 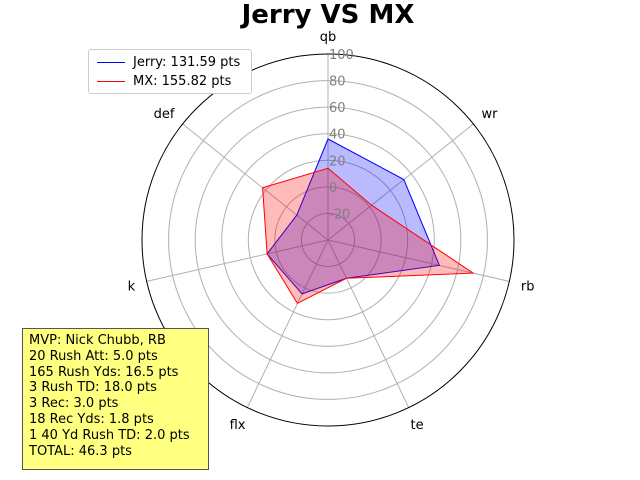 I want to click on legend-item-mx: MX: 155.82 pts, so click(x=164, y=81).